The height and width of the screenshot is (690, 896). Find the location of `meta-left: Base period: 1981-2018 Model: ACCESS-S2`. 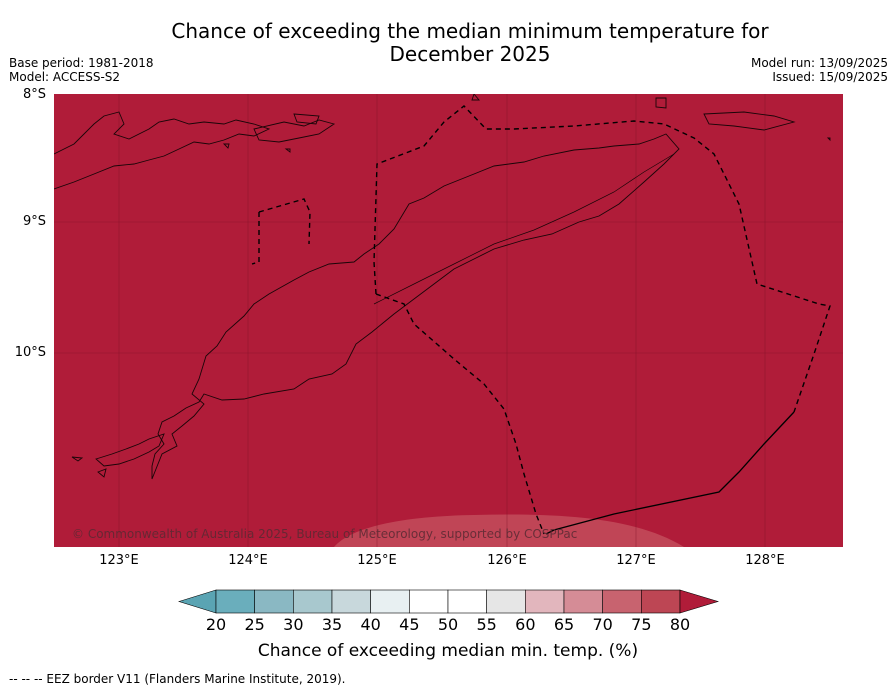

meta-left: Base period: 1981-2018 Model: ACCESS-S2 is located at coordinates (81, 70).